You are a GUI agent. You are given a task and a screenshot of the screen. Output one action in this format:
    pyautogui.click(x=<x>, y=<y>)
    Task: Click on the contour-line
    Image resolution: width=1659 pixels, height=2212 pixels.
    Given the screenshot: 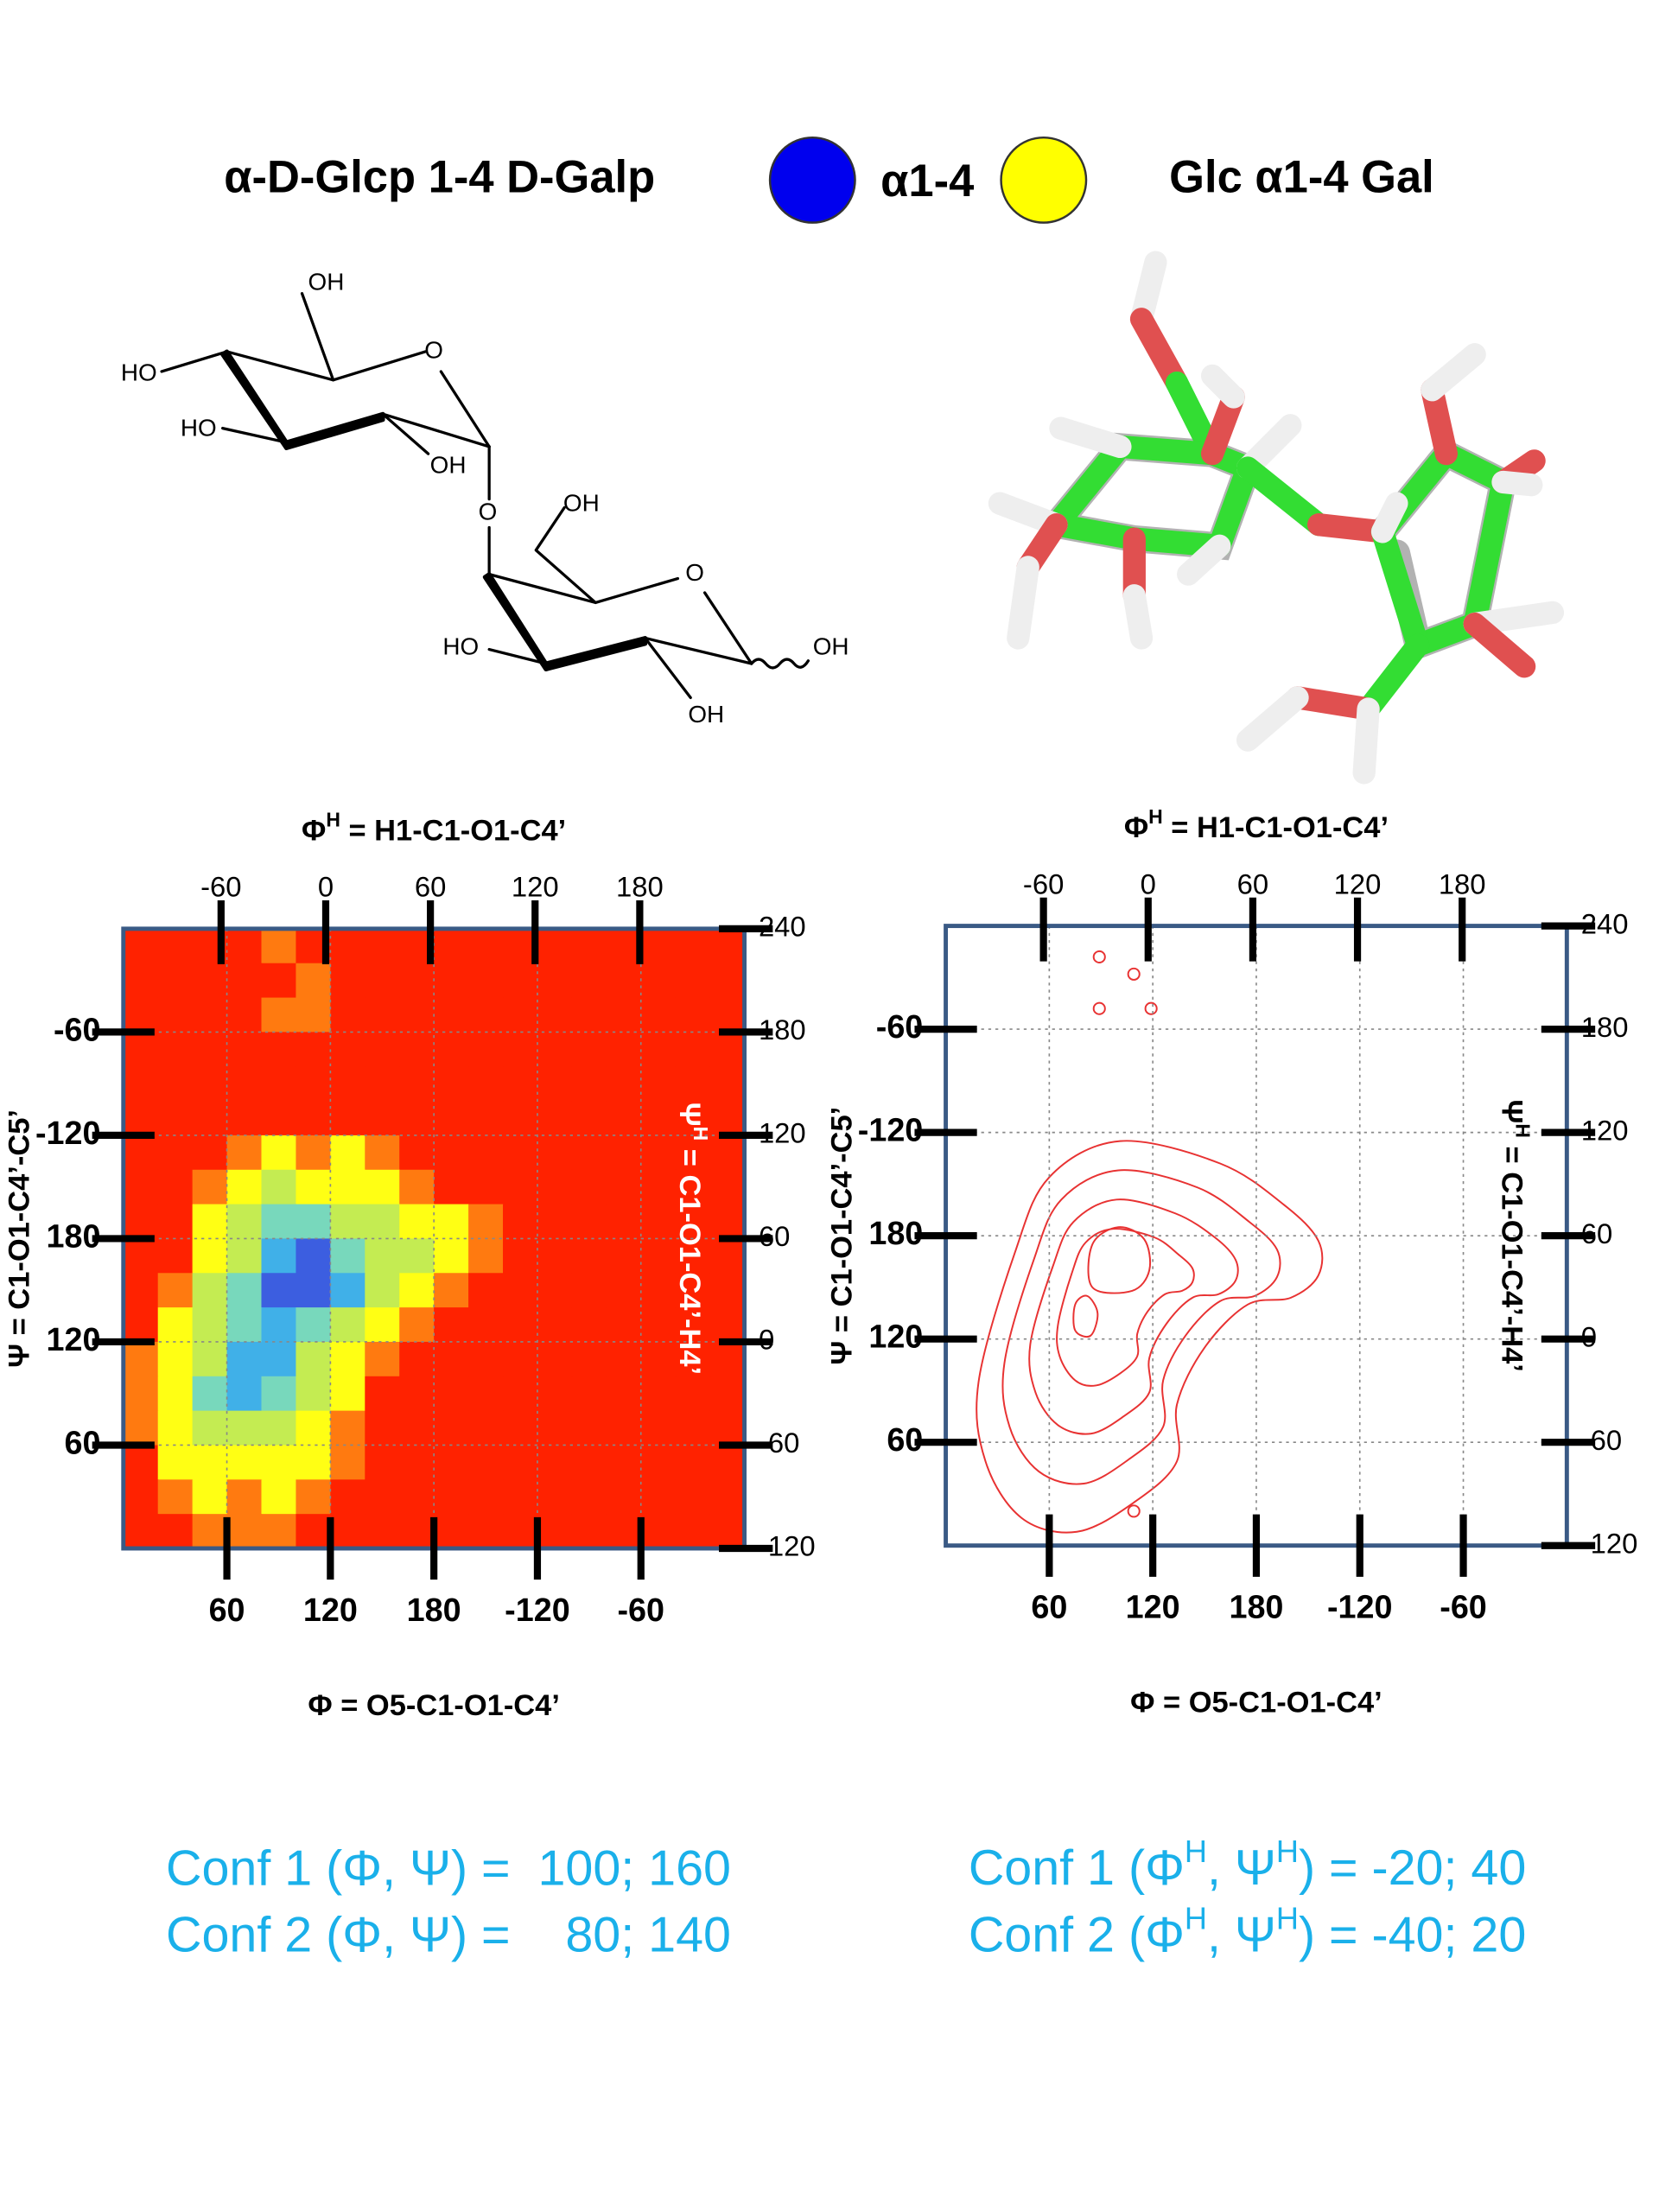 What is the action you would take?
    pyautogui.click(x=1150, y=1337)
    